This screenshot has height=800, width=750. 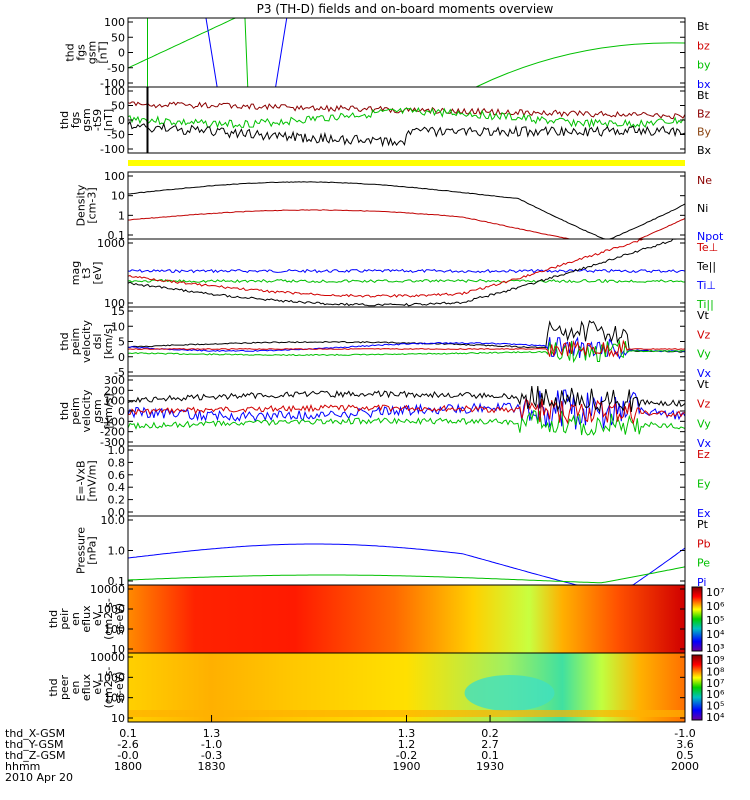 I want to click on series-by, so click(x=406, y=118).